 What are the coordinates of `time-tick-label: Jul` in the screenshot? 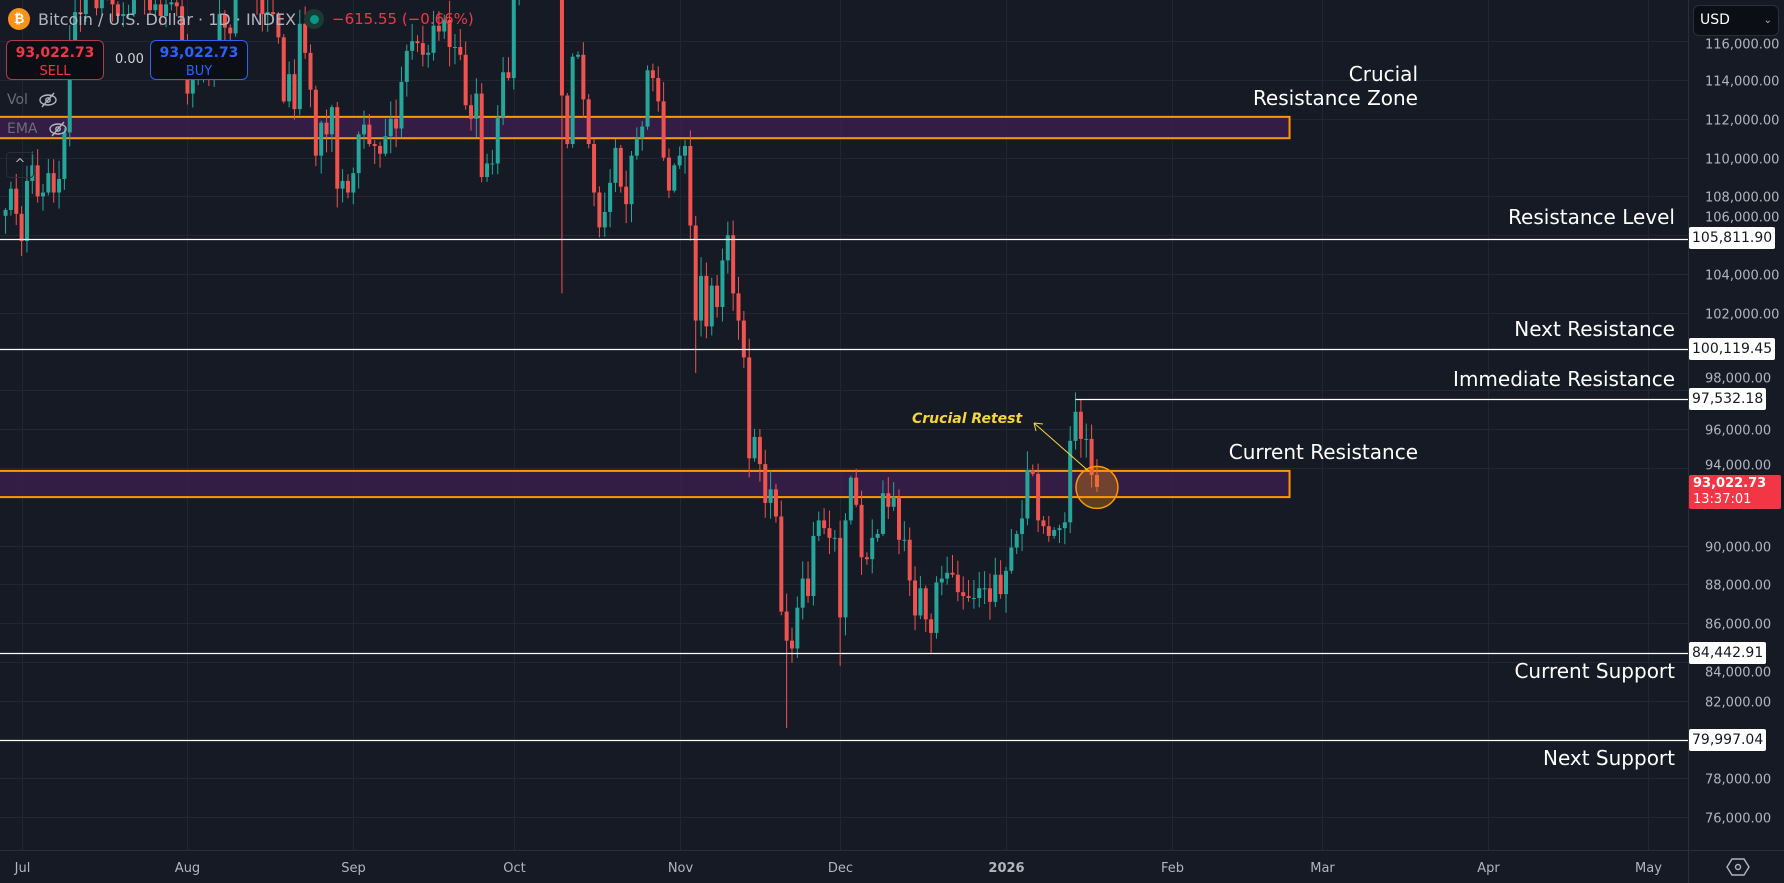 It's located at (22, 868).